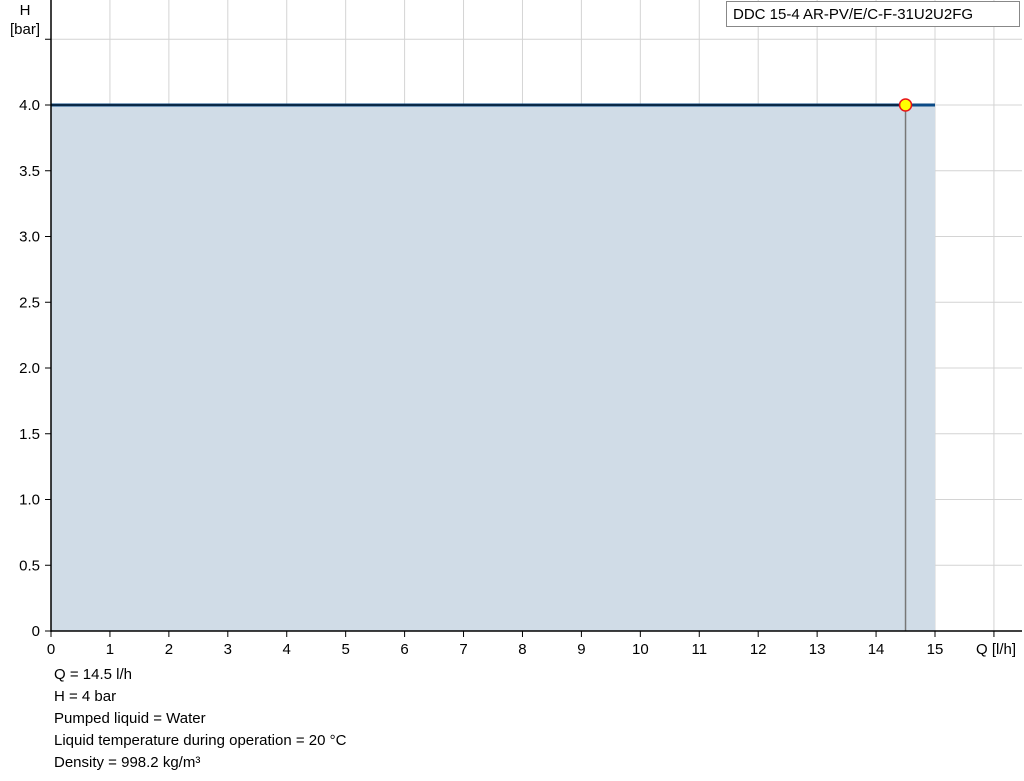 This screenshot has height=781, width=1024. I want to click on x-tick-label: 6, so click(404, 649).